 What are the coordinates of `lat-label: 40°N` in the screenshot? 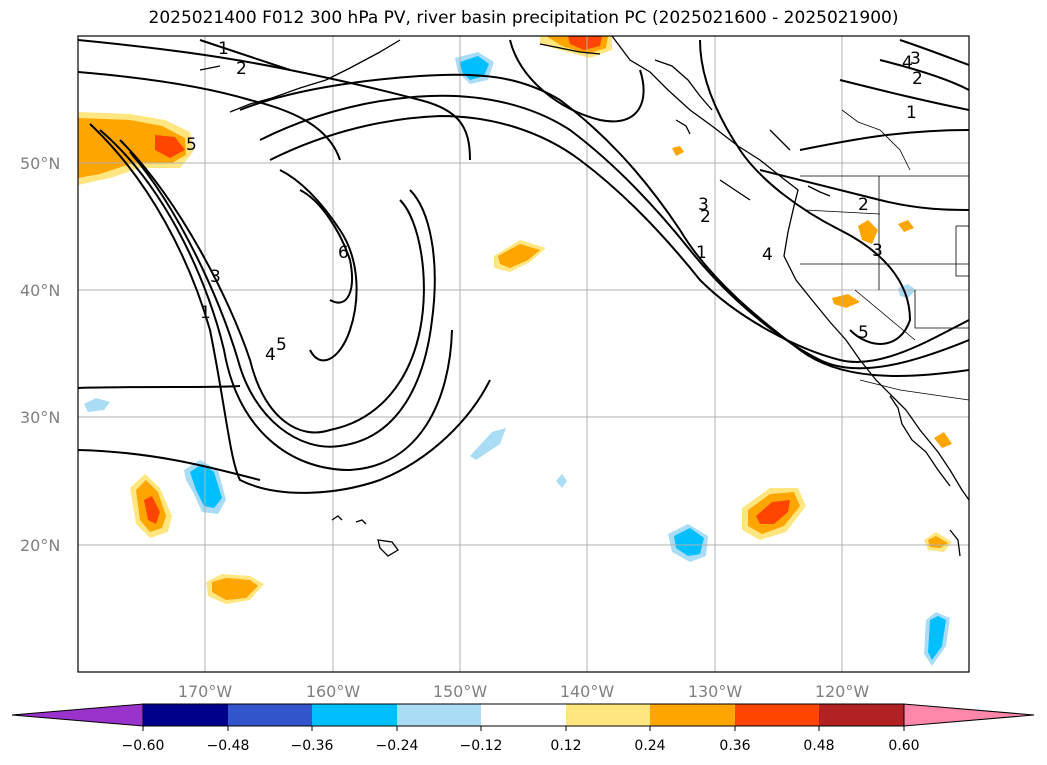 It's located at (40, 290).